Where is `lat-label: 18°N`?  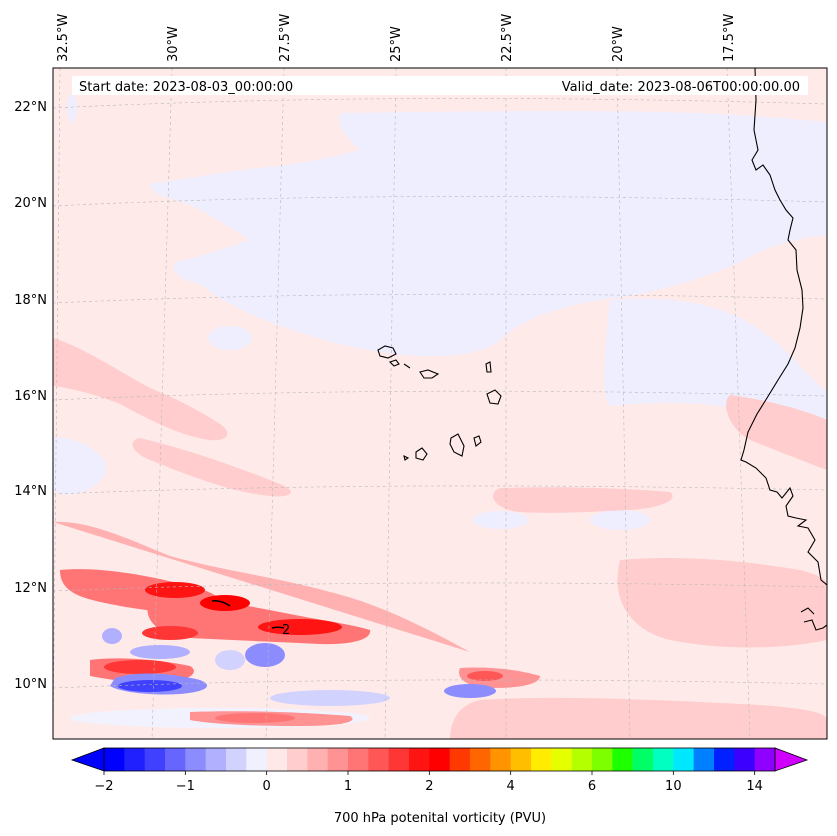 lat-label: 18°N is located at coordinates (30, 300).